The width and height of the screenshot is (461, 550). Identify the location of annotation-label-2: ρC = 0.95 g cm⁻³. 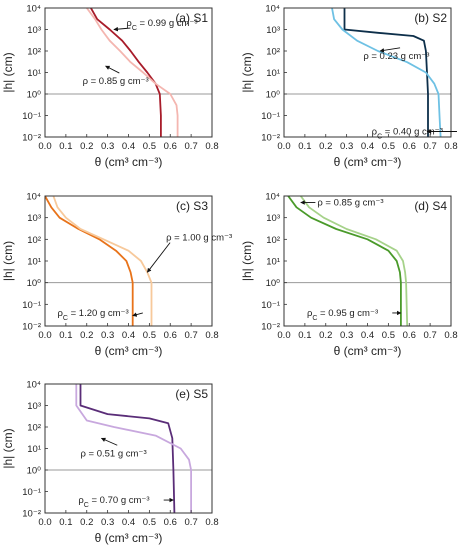
(342, 315).